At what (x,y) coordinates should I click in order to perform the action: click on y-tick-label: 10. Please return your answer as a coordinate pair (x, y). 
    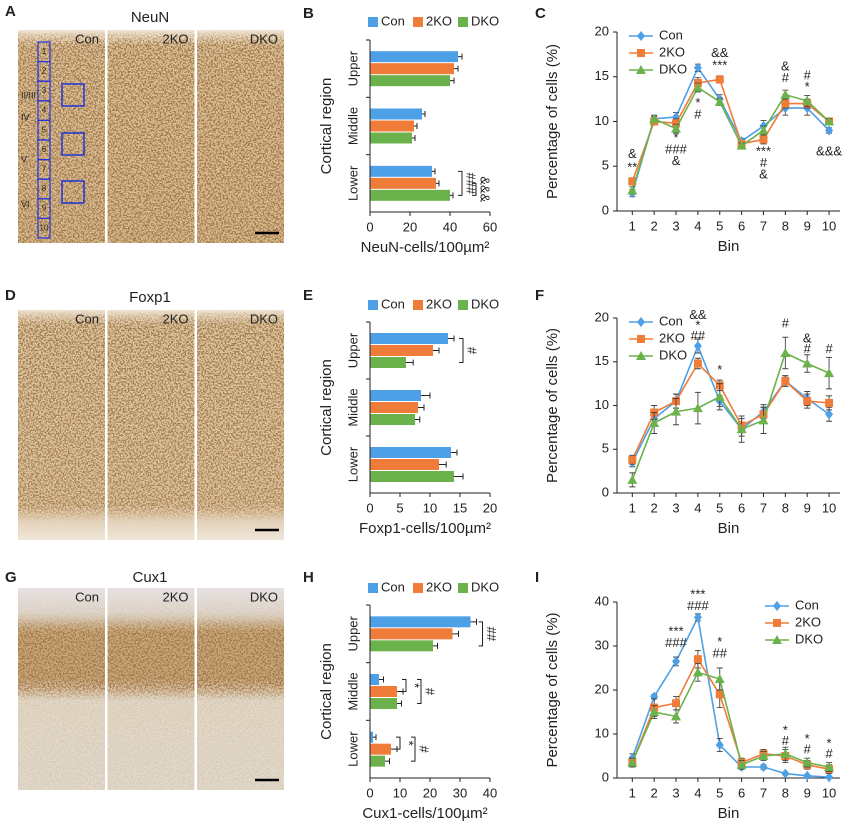
    Looking at the image, I should click on (602, 732).